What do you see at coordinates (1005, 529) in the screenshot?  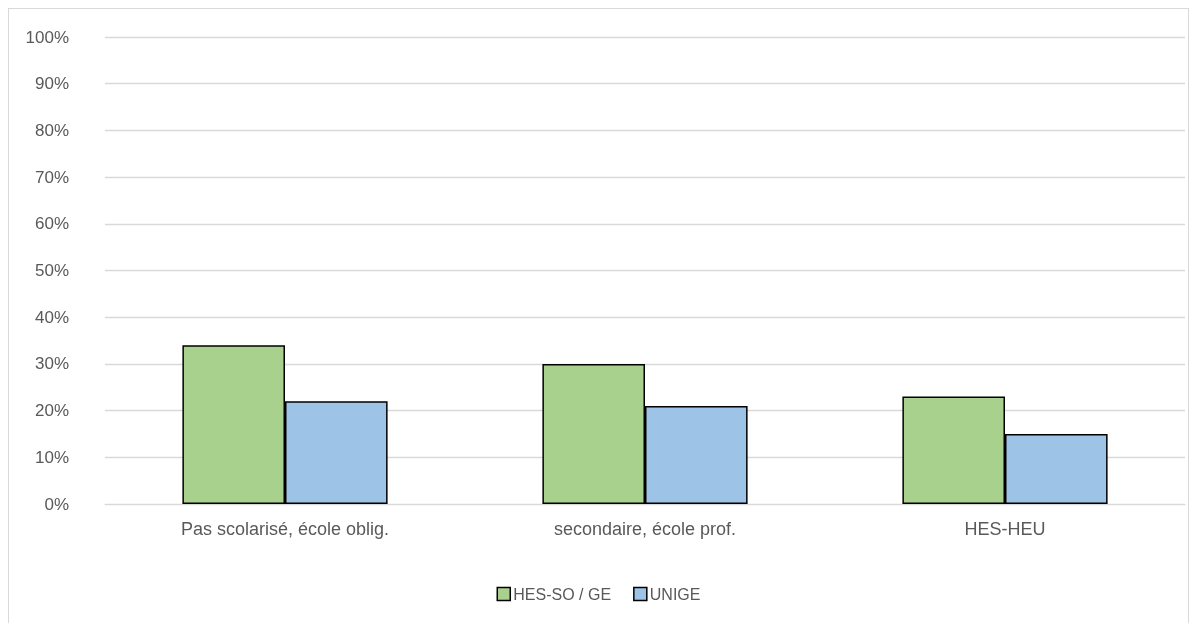 I see `x-tick-label: HES-HEU` at bounding box center [1005, 529].